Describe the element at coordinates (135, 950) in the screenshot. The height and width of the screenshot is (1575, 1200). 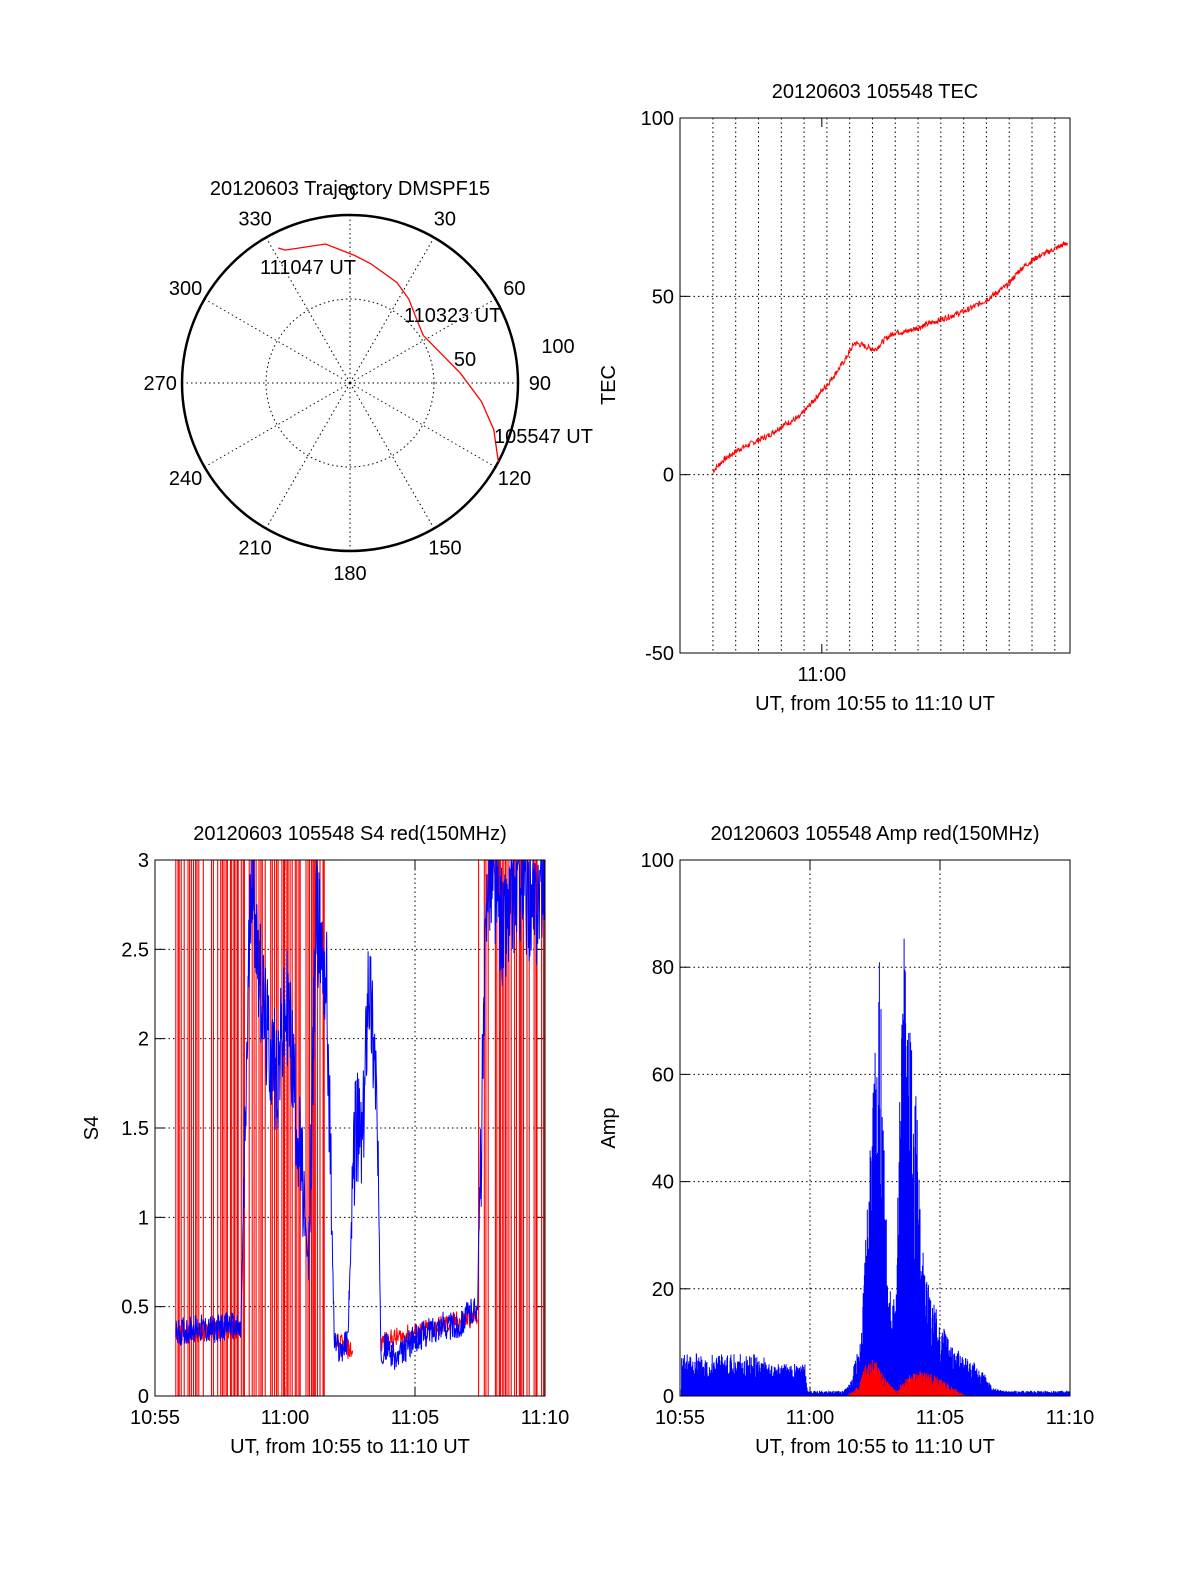
I see `y-tick-label: 2.5` at that location.